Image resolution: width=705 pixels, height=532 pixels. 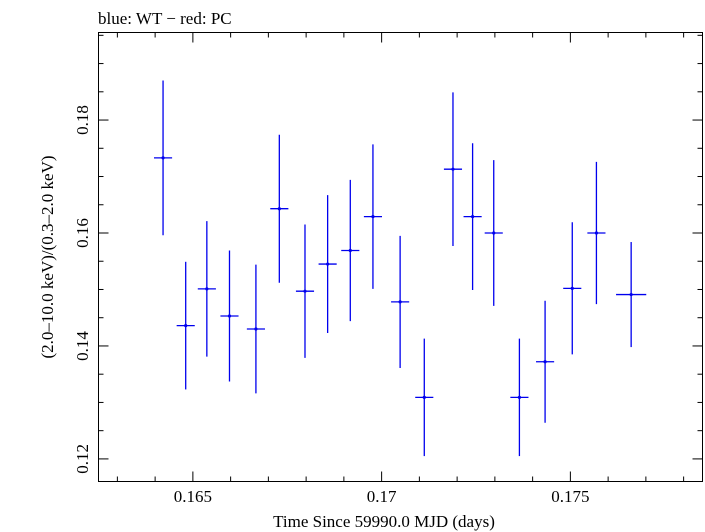 I want to click on y-tick-label: 0.18, so click(x=82, y=120).